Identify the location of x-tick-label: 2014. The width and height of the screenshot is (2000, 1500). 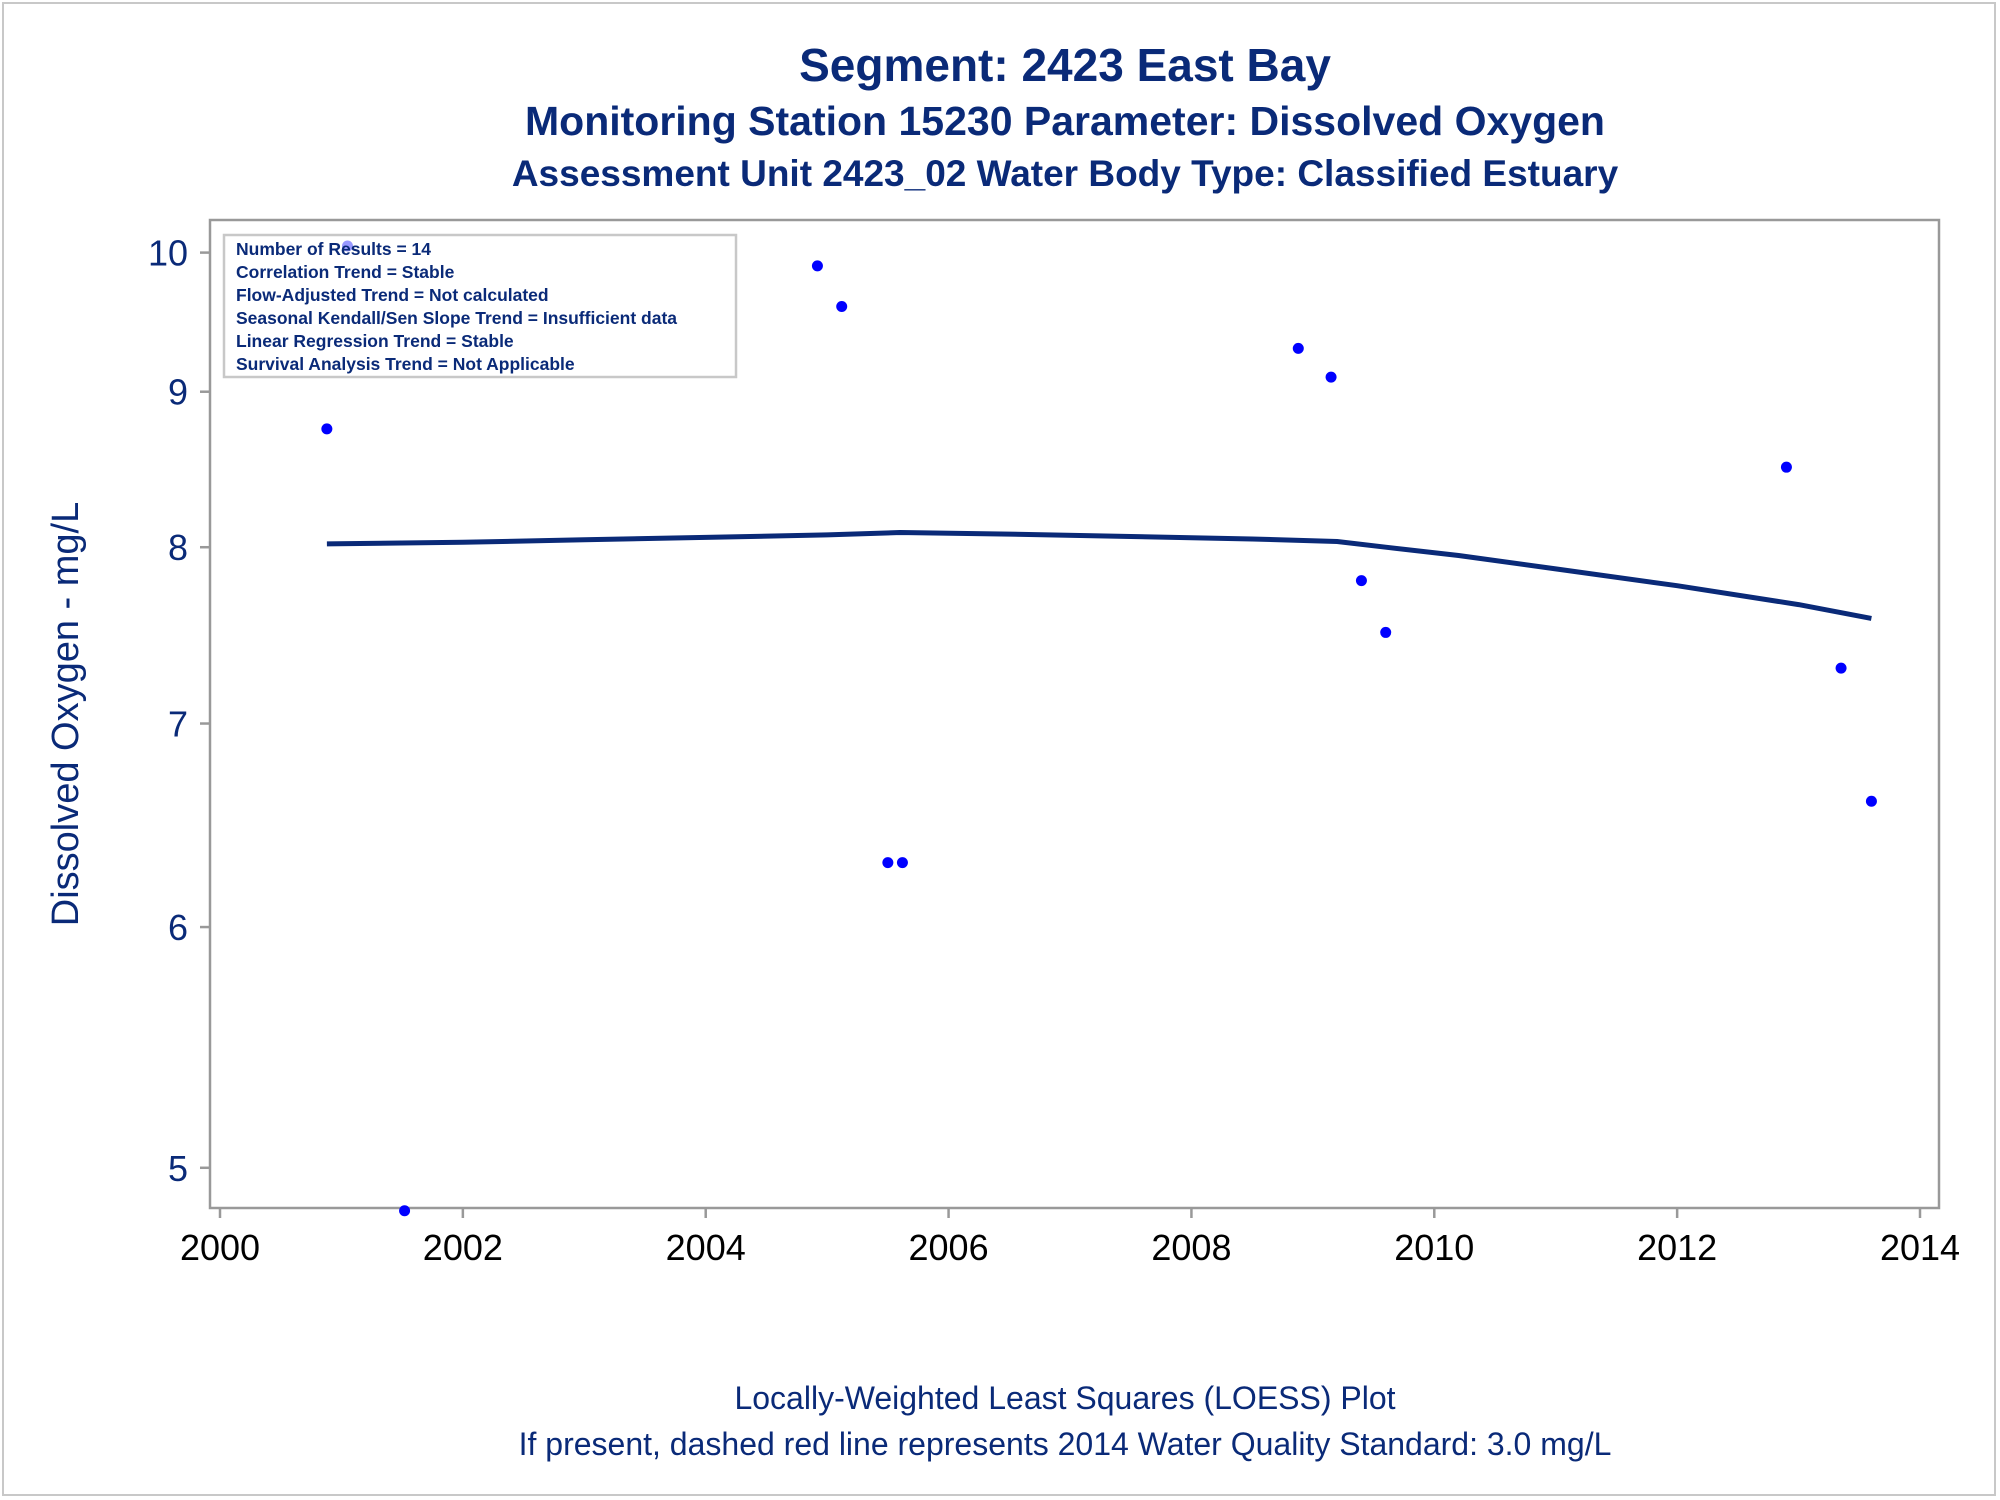
(1920, 1247).